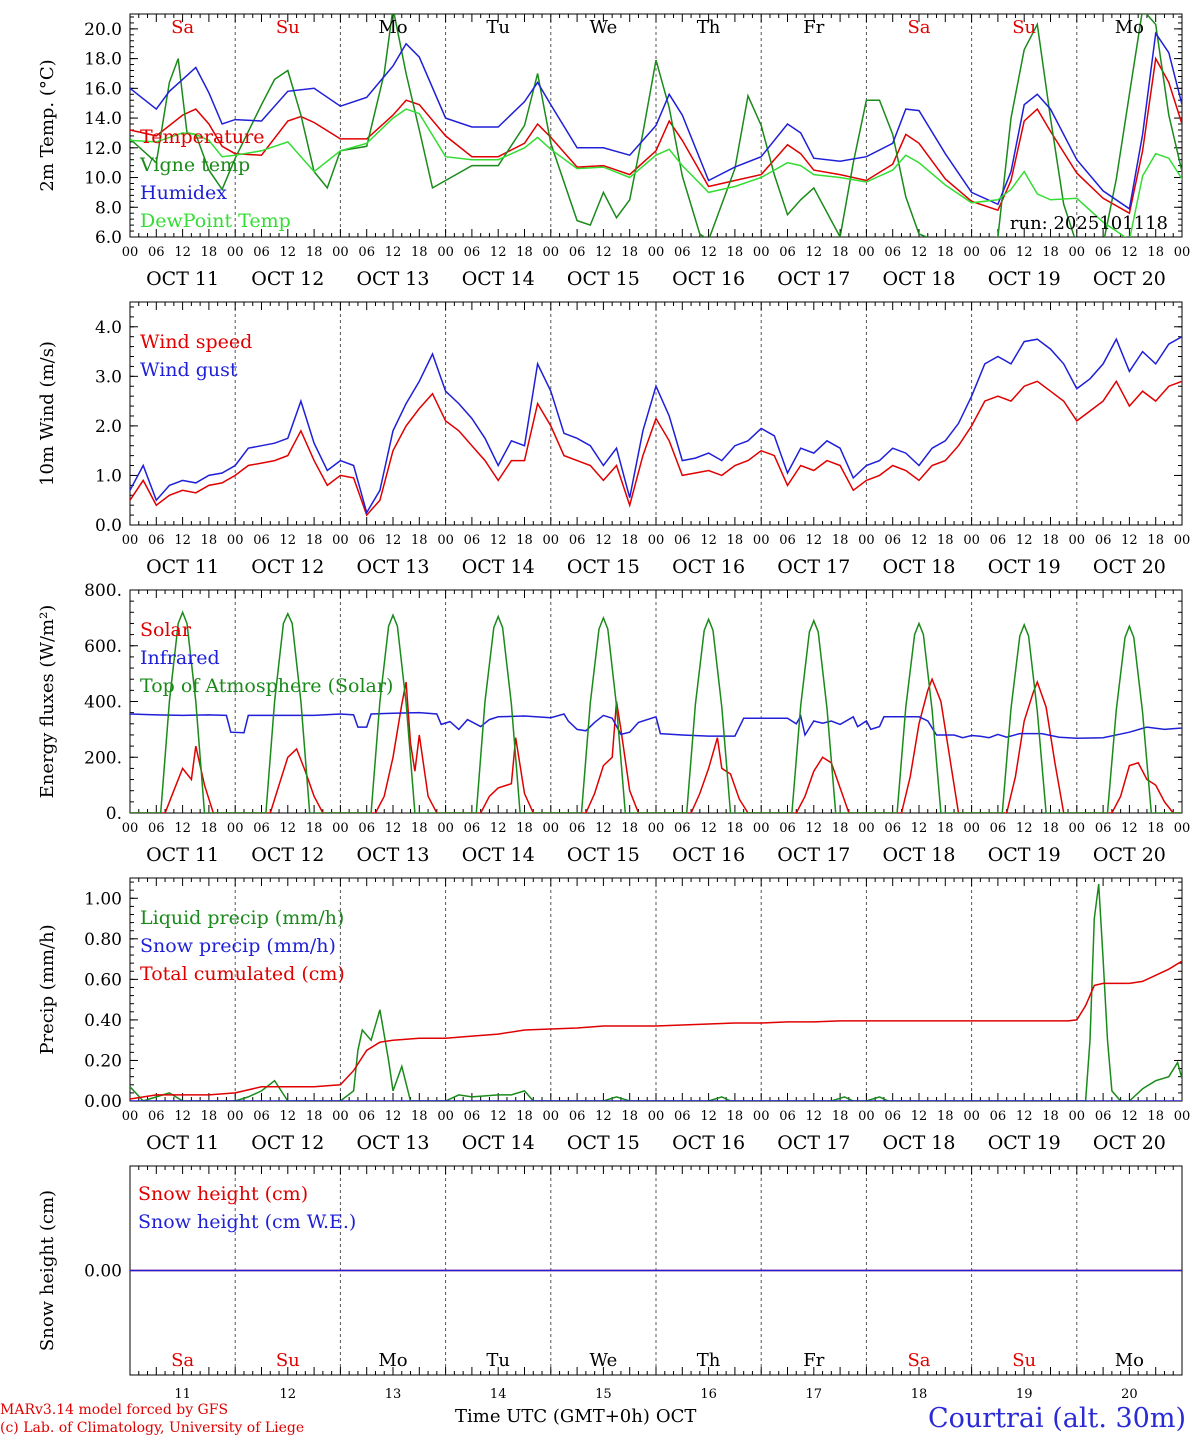 Image resolution: width=1194 pixels, height=1440 pixels. I want to click on y-tick-label: 800., so click(103, 591).